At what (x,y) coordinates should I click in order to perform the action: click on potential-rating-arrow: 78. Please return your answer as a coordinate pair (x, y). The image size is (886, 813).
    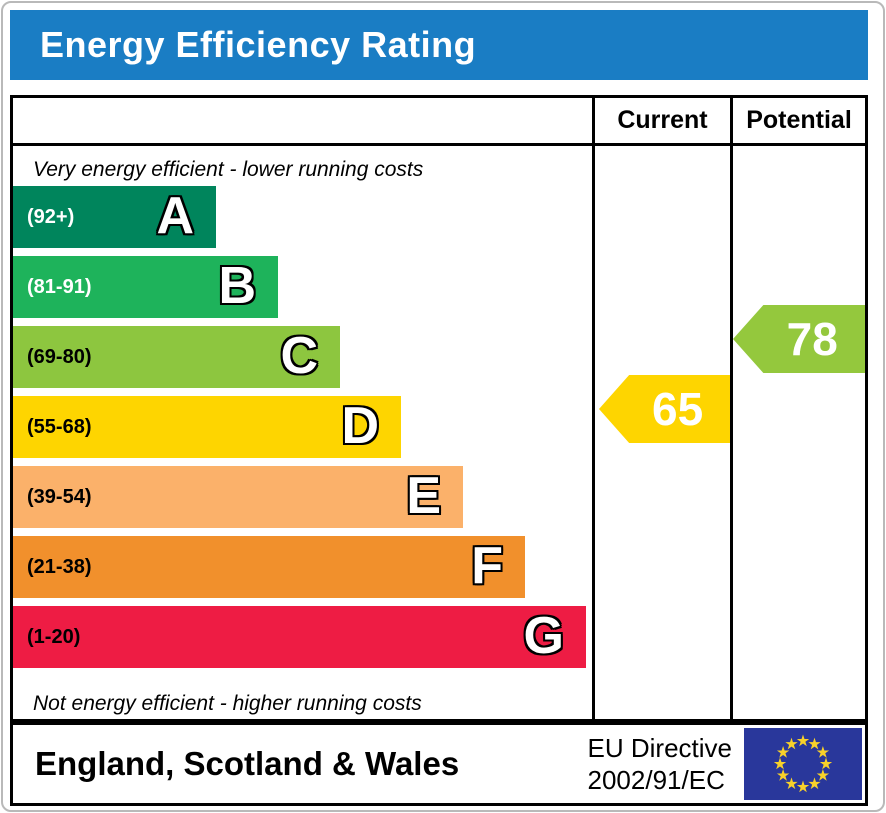
    Looking at the image, I should click on (799, 339).